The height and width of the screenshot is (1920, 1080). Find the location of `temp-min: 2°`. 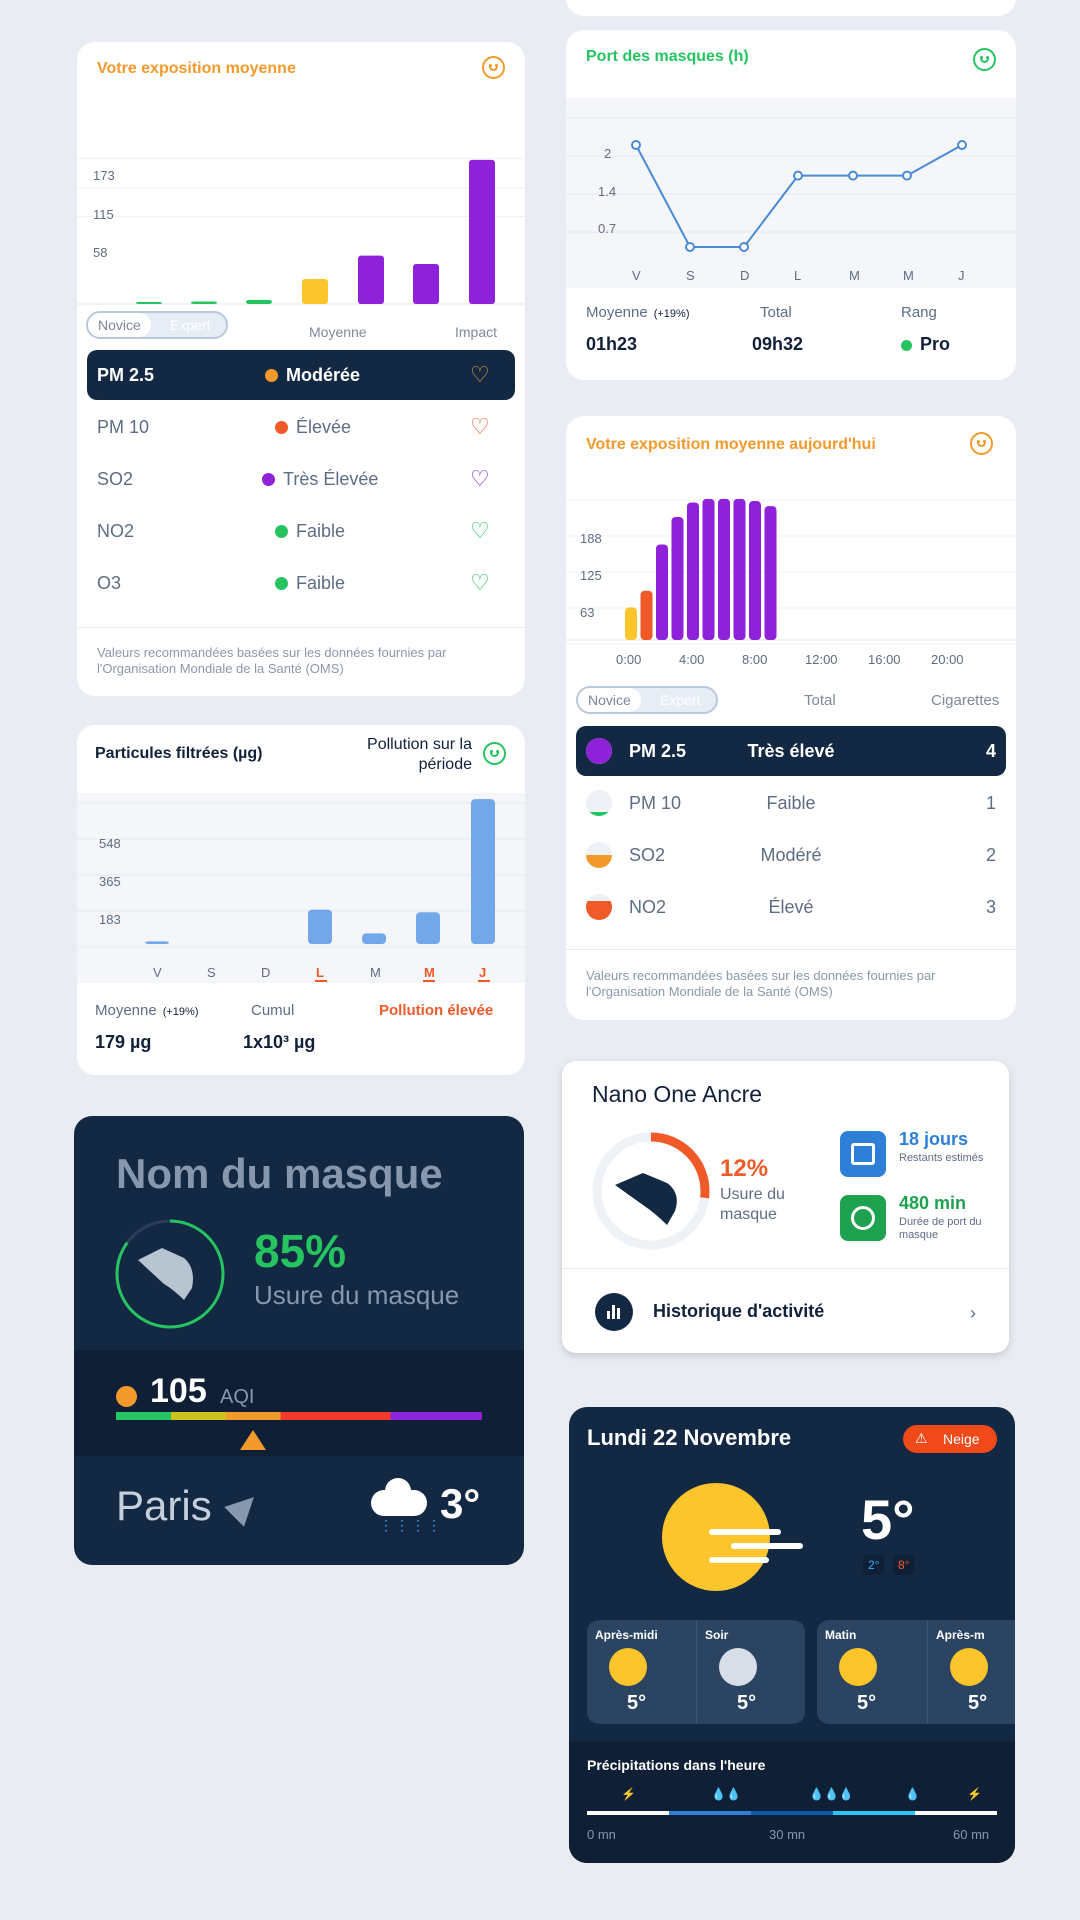

temp-min: 2° is located at coordinates (874, 1565).